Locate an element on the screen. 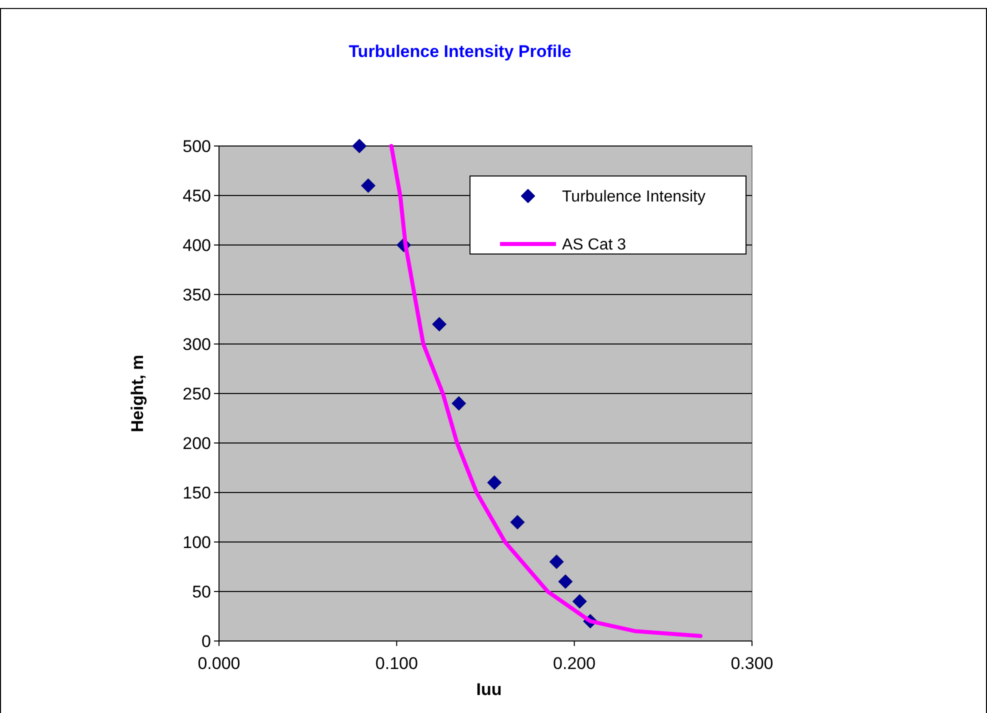 This screenshot has height=713, width=987. y-tick-label: 450 is located at coordinates (196, 196).